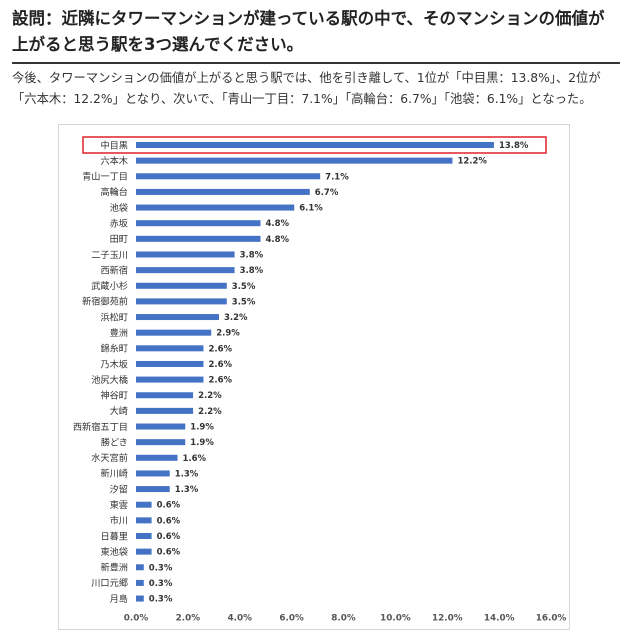 The image size is (632, 639). Describe the element at coordinates (472, 162) in the screenshot. I see `value-label: 12.2%` at that location.